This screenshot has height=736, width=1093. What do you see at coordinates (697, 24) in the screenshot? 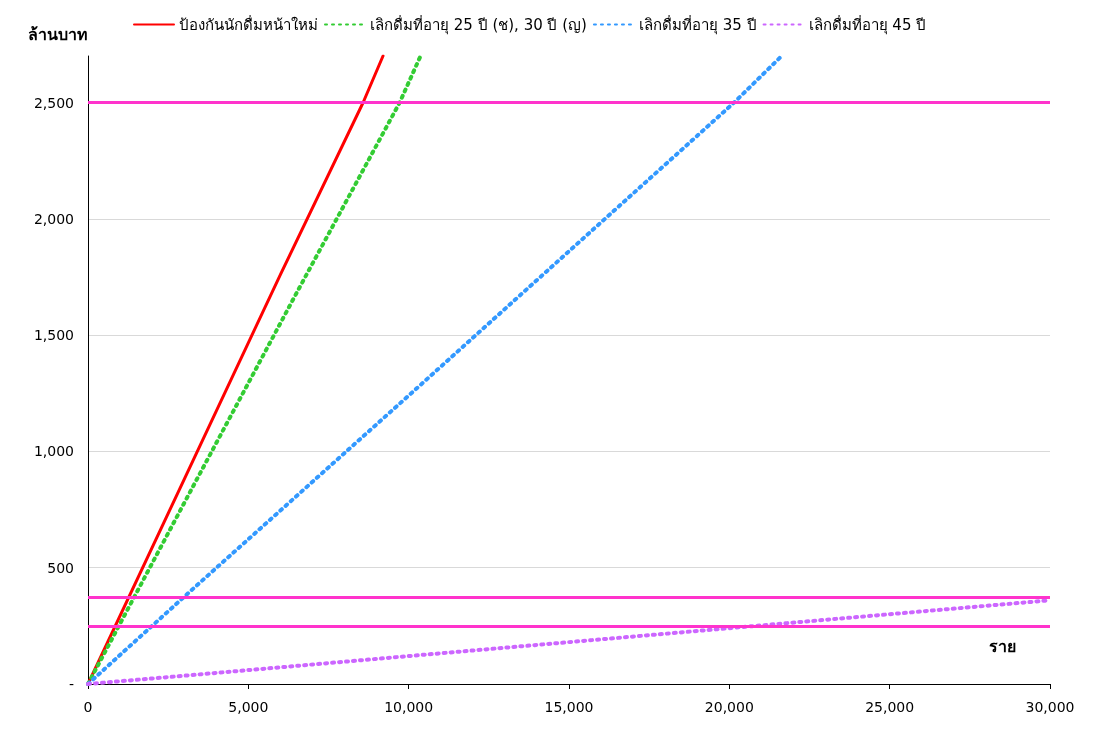
I see `legend-label: เลิกดื่มที่อายุ 35 ปี` at bounding box center [697, 24].